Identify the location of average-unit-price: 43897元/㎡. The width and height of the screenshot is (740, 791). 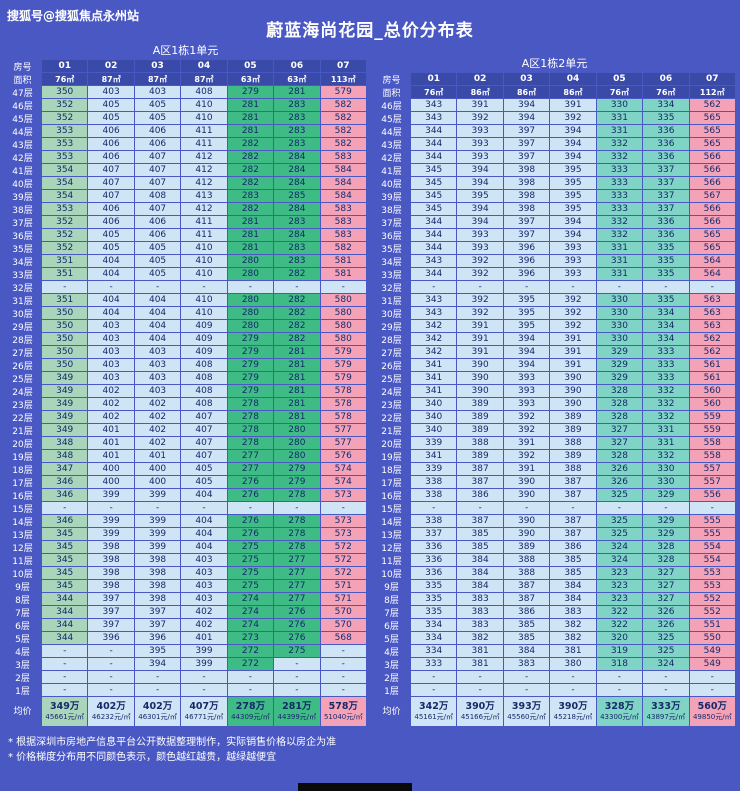
(666, 716).